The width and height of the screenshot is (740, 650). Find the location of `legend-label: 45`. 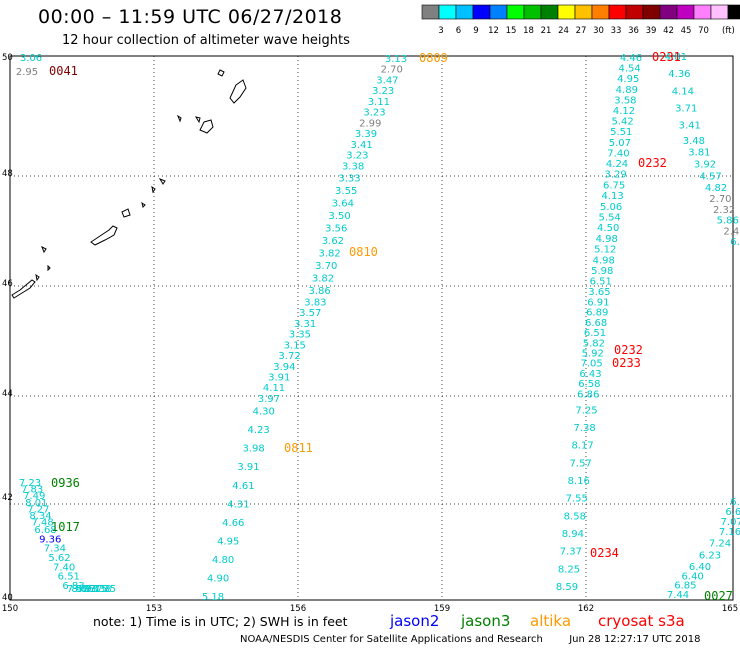

legend-label: 45 is located at coordinates (686, 31).